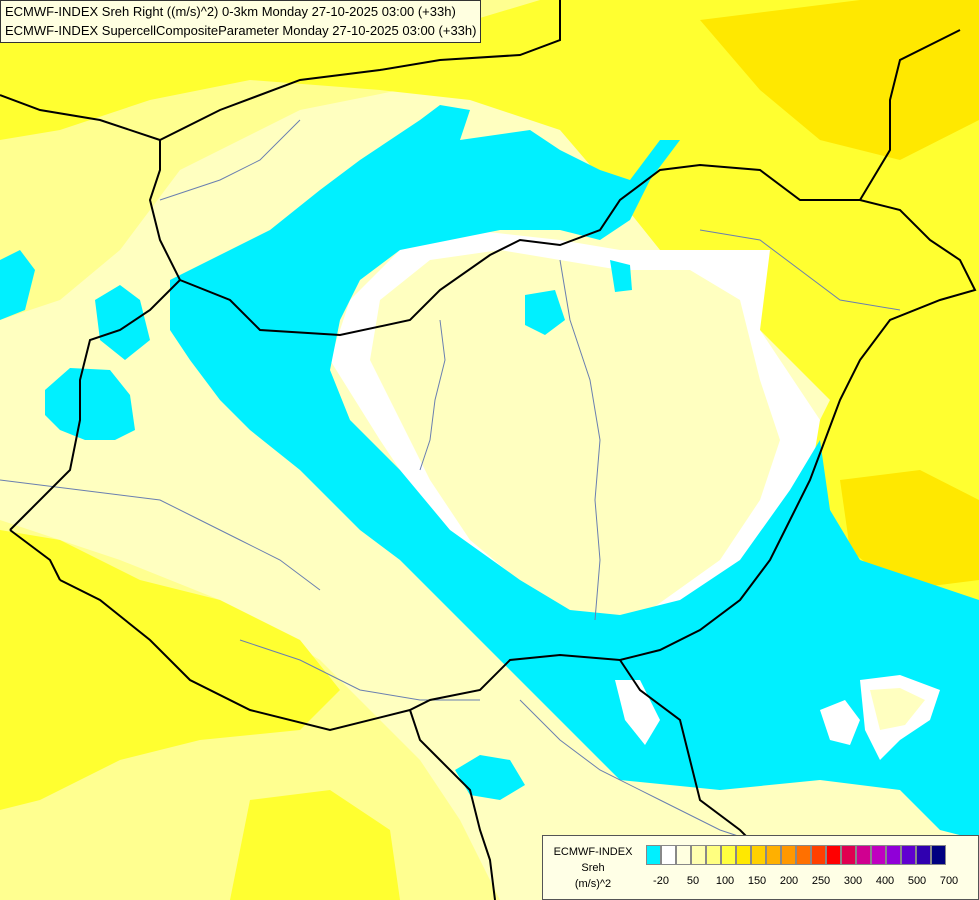 This screenshot has height=900, width=979. I want to click on deep-yellow-patch-e, so click(909, 530).